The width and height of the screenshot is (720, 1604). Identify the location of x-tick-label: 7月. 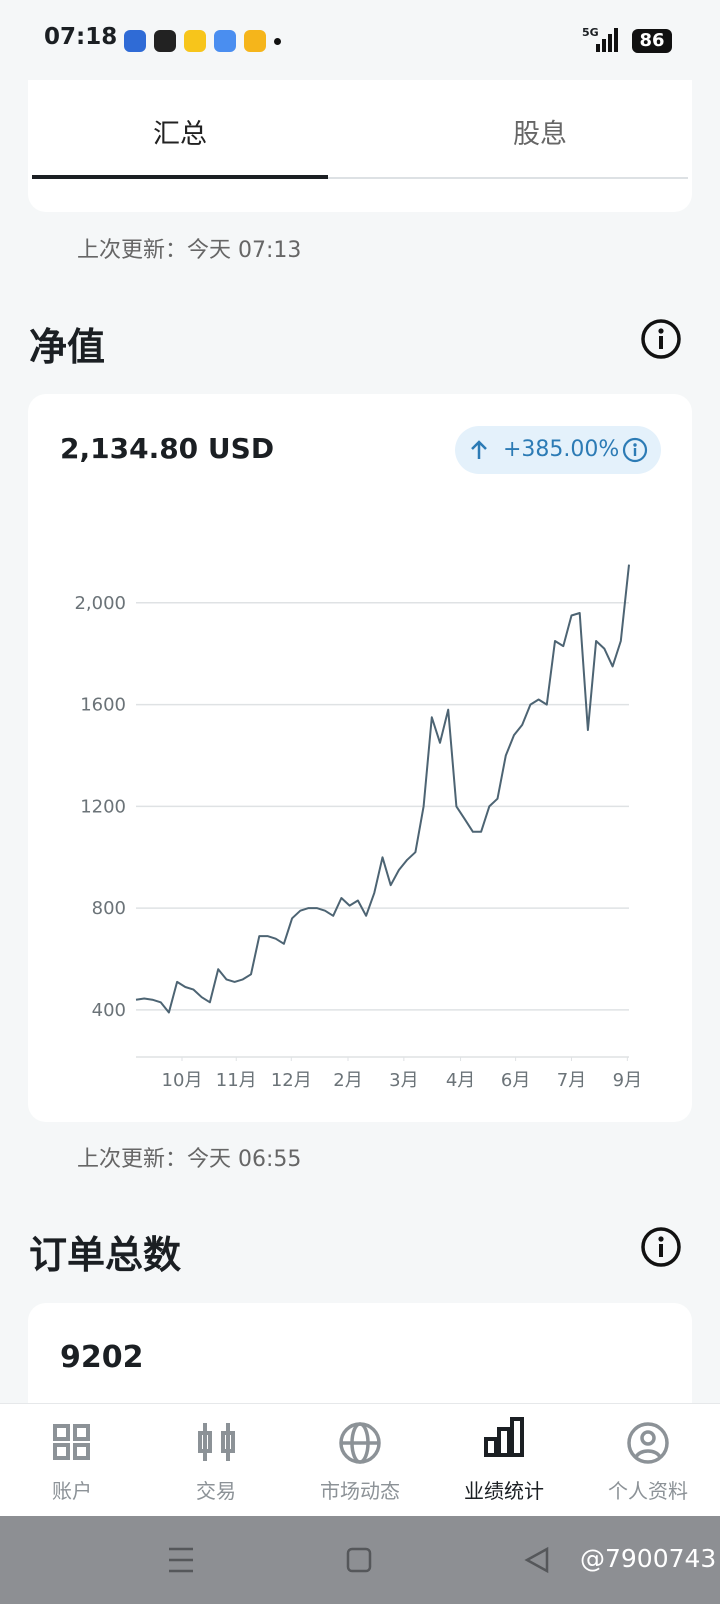
(571, 1080).